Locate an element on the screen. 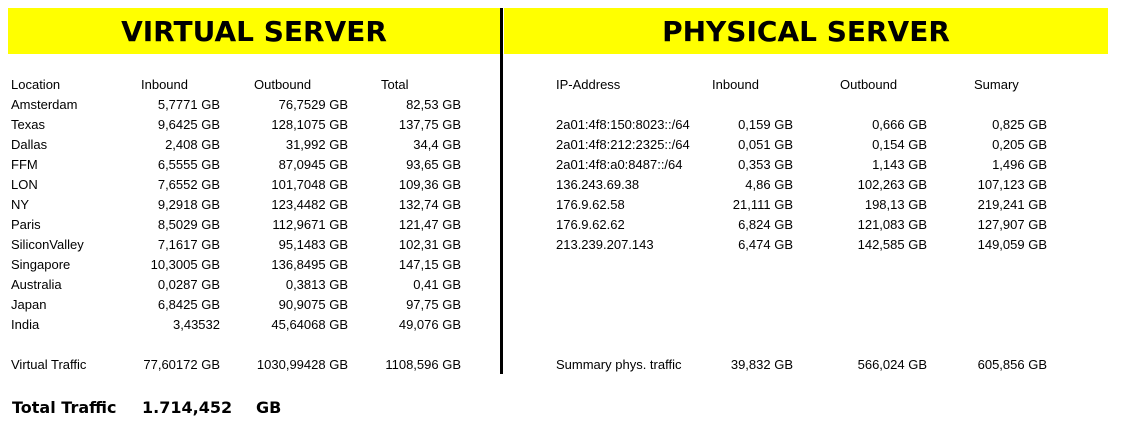 This screenshot has width=1121, height=436. inbound-cell: 6,474 GB is located at coordinates (765, 244).